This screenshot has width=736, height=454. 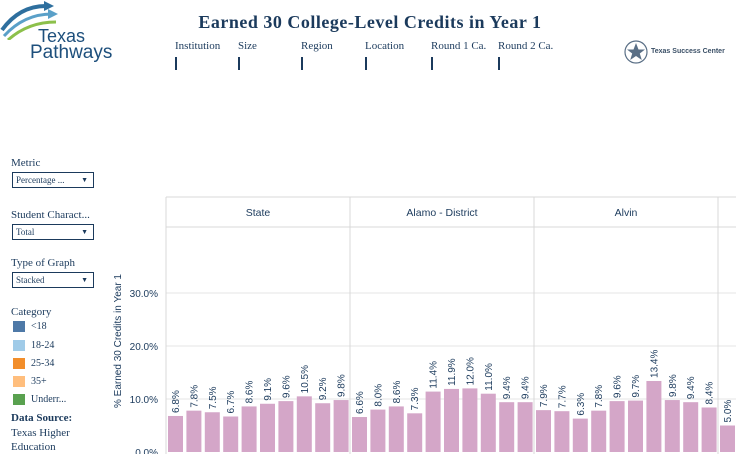 What do you see at coordinates (146, 451) in the screenshot?
I see `y-tick-label: 0.0%` at bounding box center [146, 451].